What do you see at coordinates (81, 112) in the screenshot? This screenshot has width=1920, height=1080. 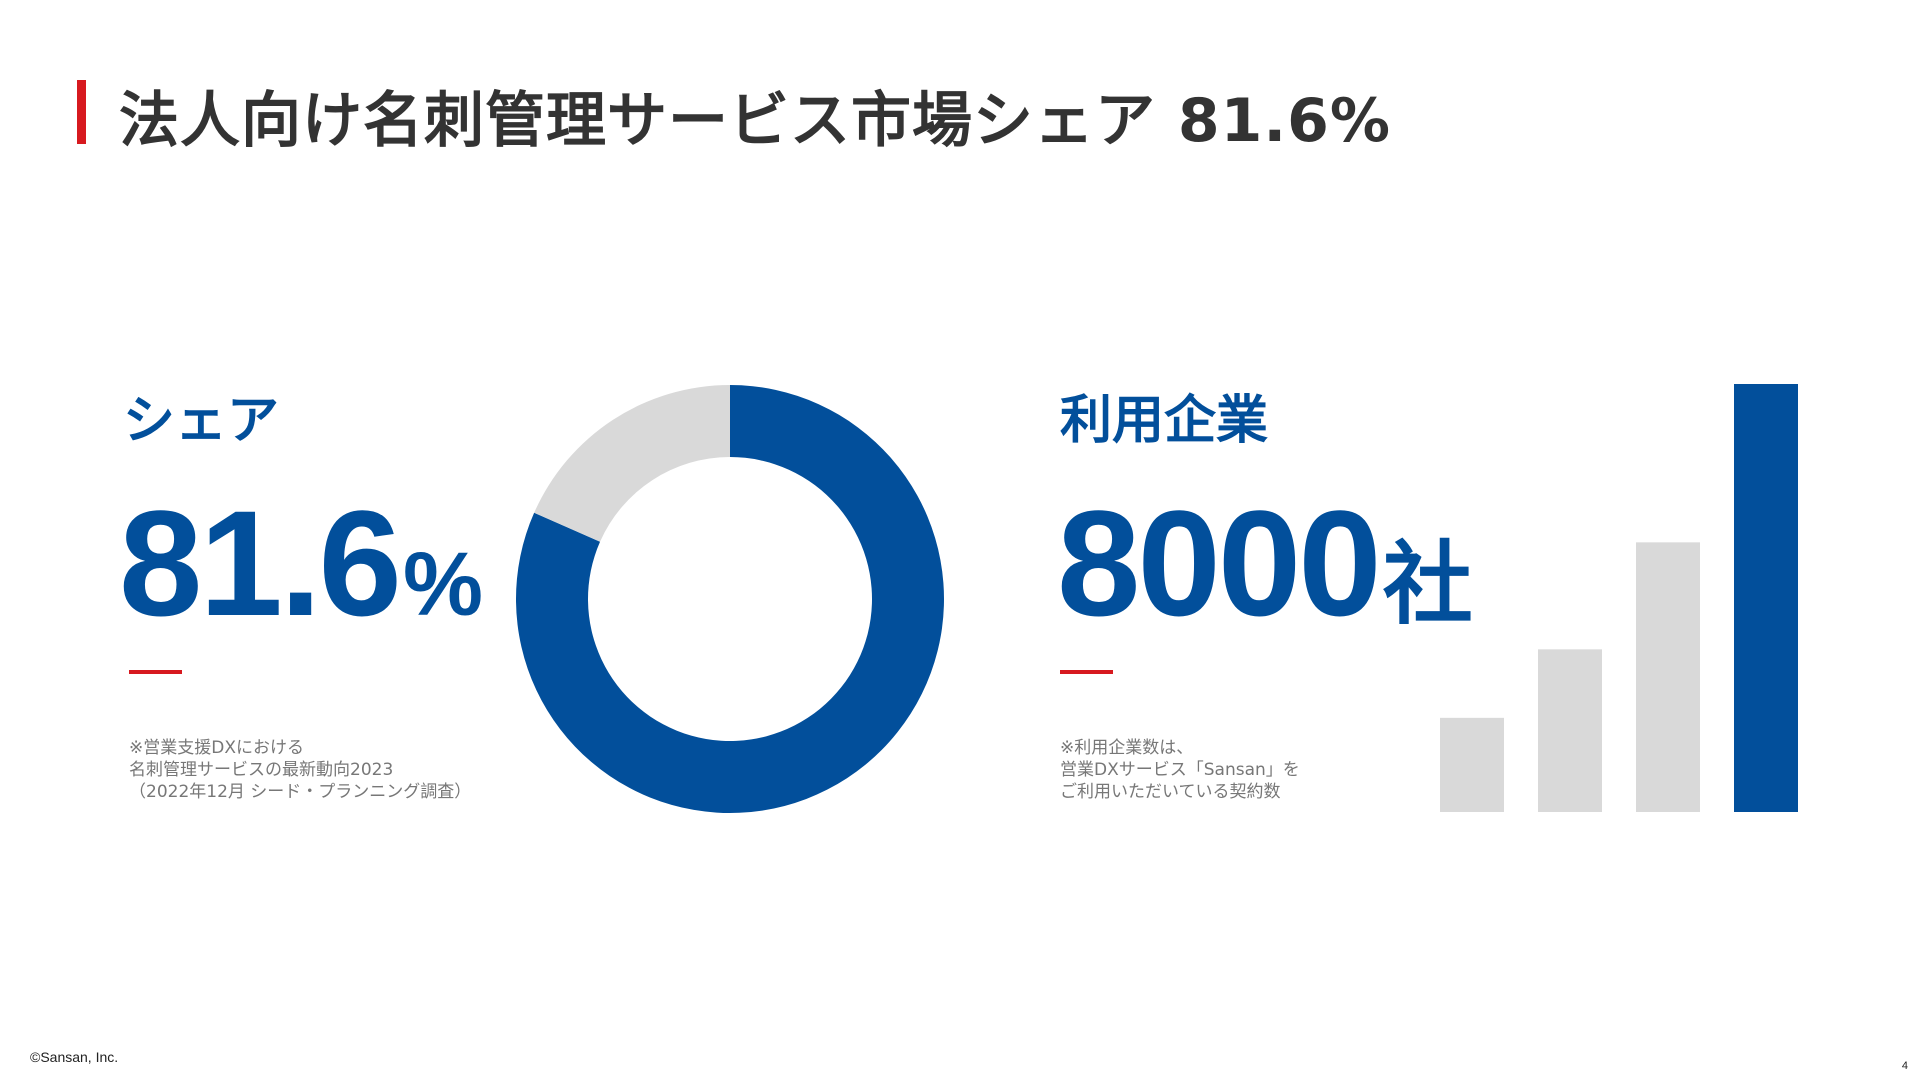 I see `title-accent-bar` at bounding box center [81, 112].